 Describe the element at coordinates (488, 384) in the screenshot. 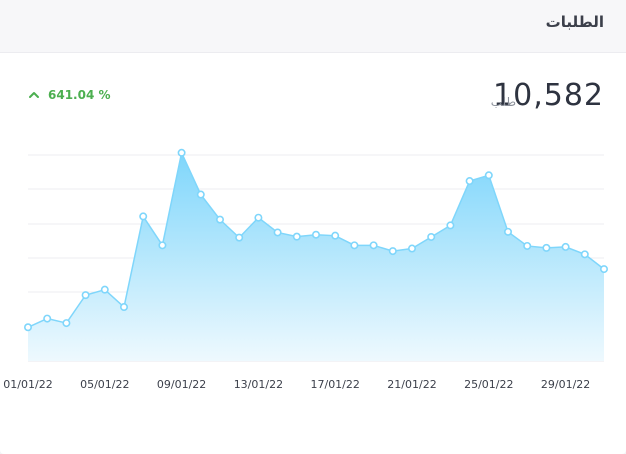

I see `x-tick-label: 25/01/22` at that location.